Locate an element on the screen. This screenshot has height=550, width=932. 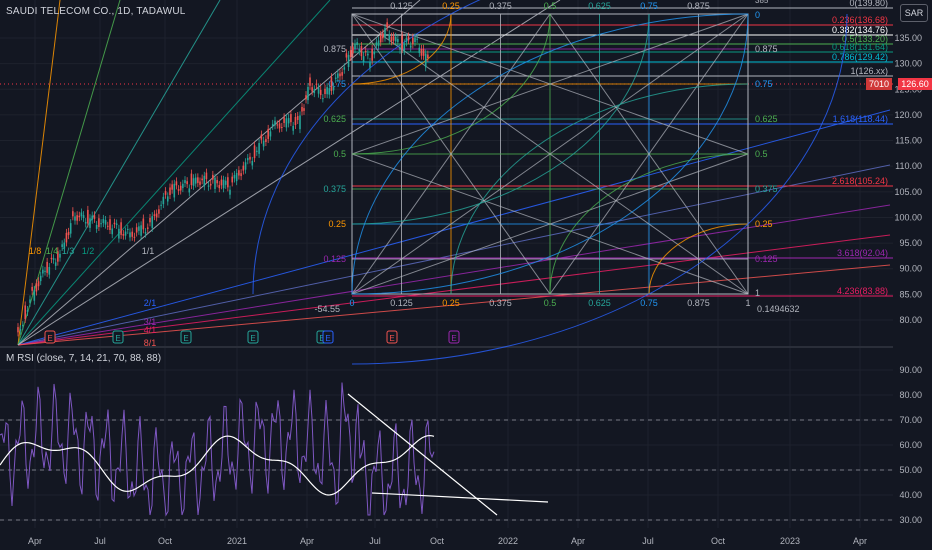
gann-right-label: 0.25 is located at coordinates (764, 224).